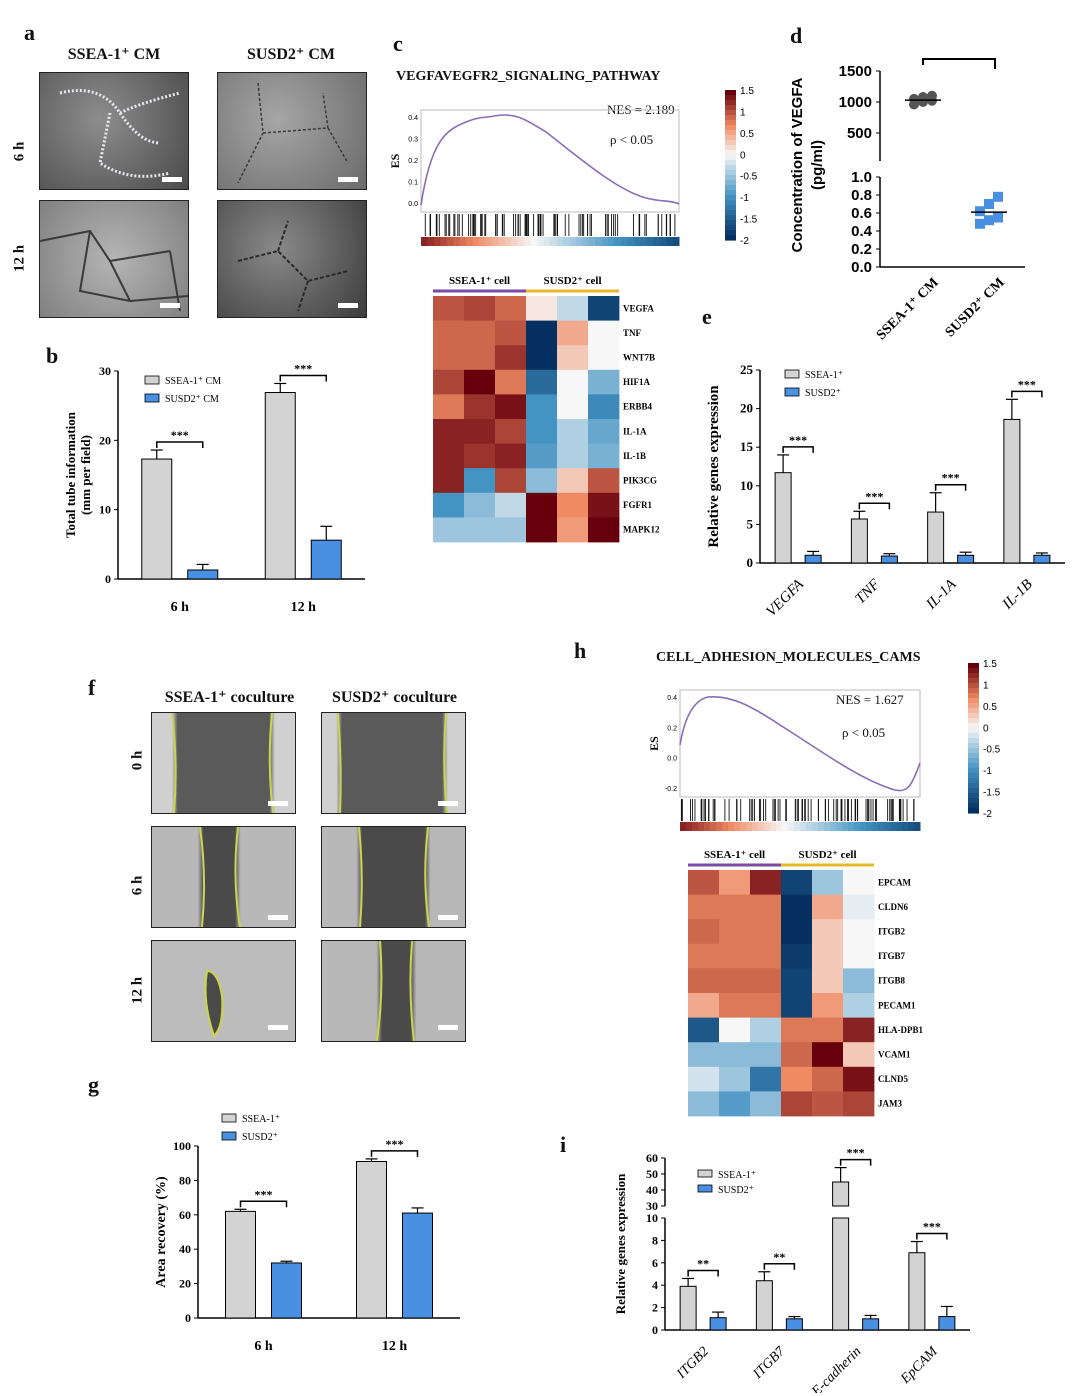 Image resolution: width=1080 pixels, height=1396 pixels. I want to click on panel-label-d: d, so click(796, 35).